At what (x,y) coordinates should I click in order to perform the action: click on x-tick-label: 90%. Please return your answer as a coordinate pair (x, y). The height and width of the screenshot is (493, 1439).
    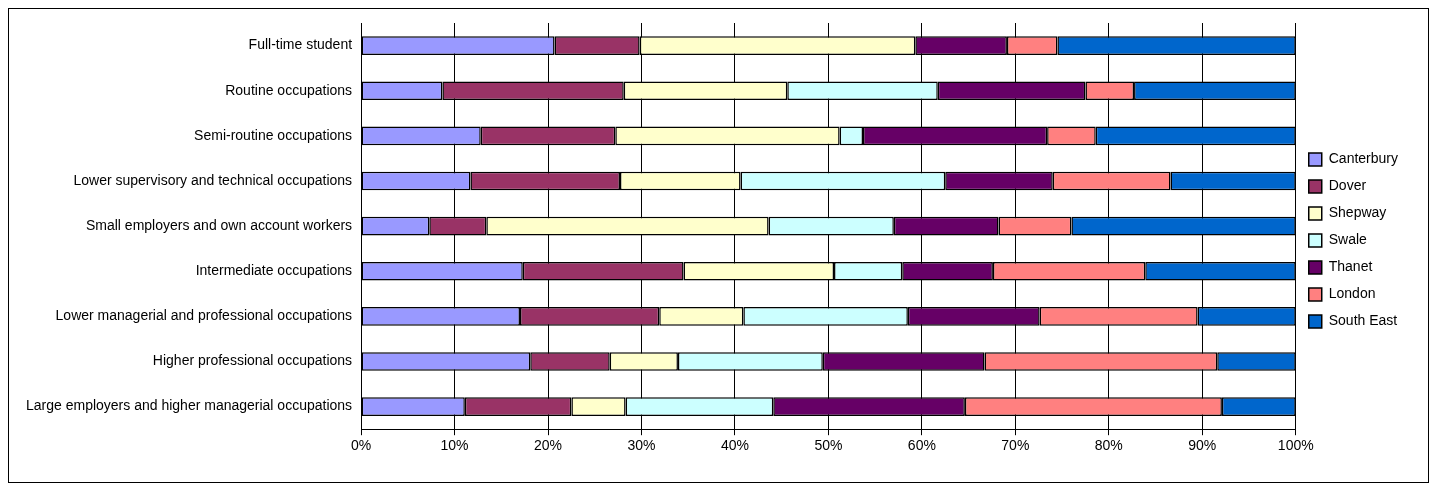
    Looking at the image, I should click on (1202, 445).